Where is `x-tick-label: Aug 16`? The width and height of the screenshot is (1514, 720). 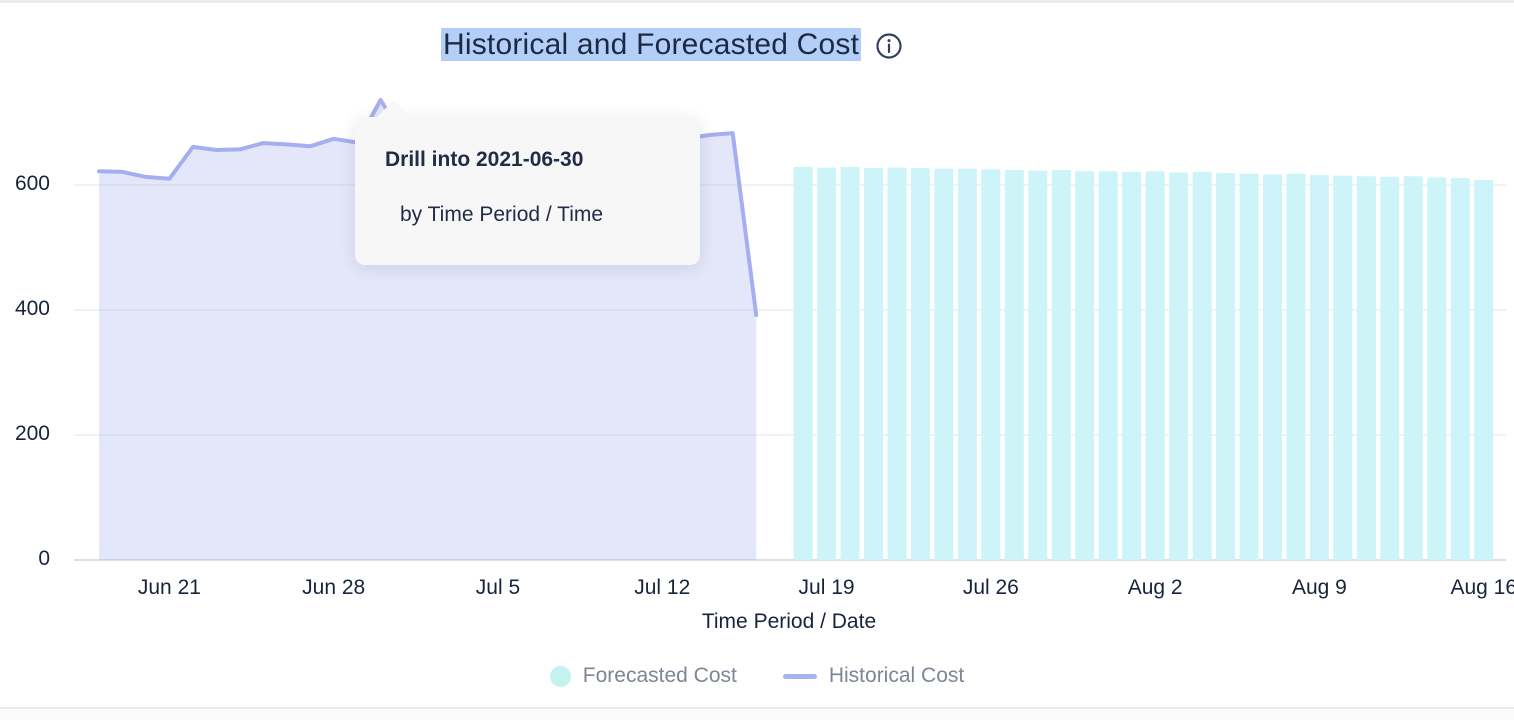
x-tick-label: Aug 16 is located at coordinates (1482, 587).